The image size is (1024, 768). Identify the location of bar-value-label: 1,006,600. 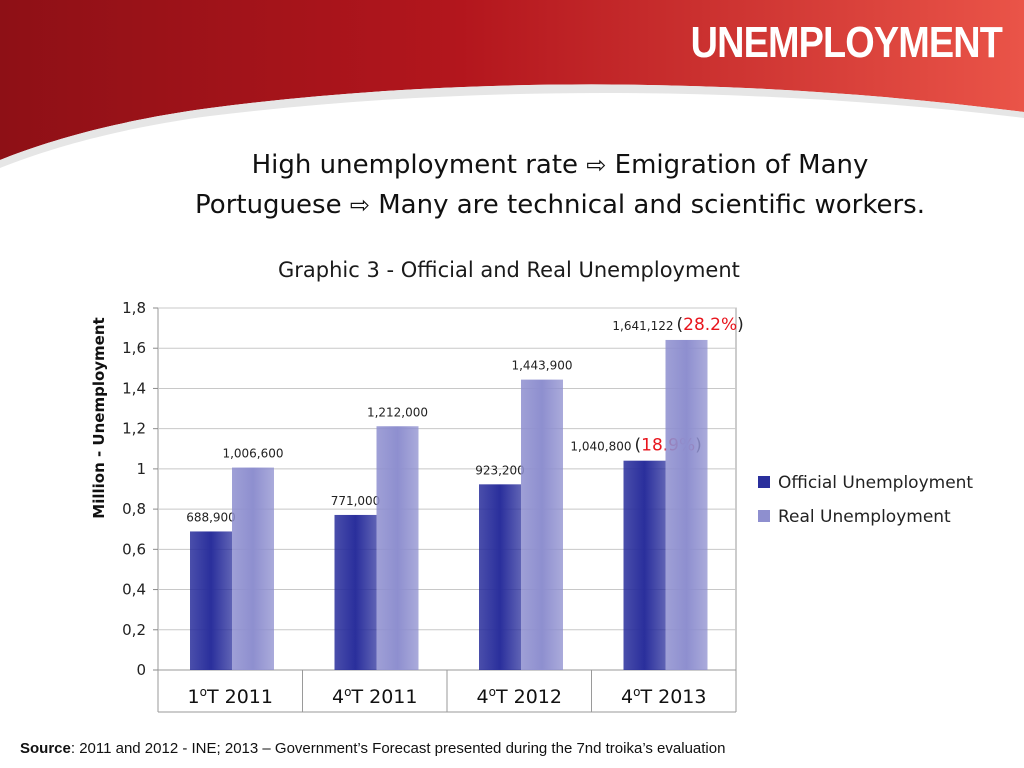
(252, 454).